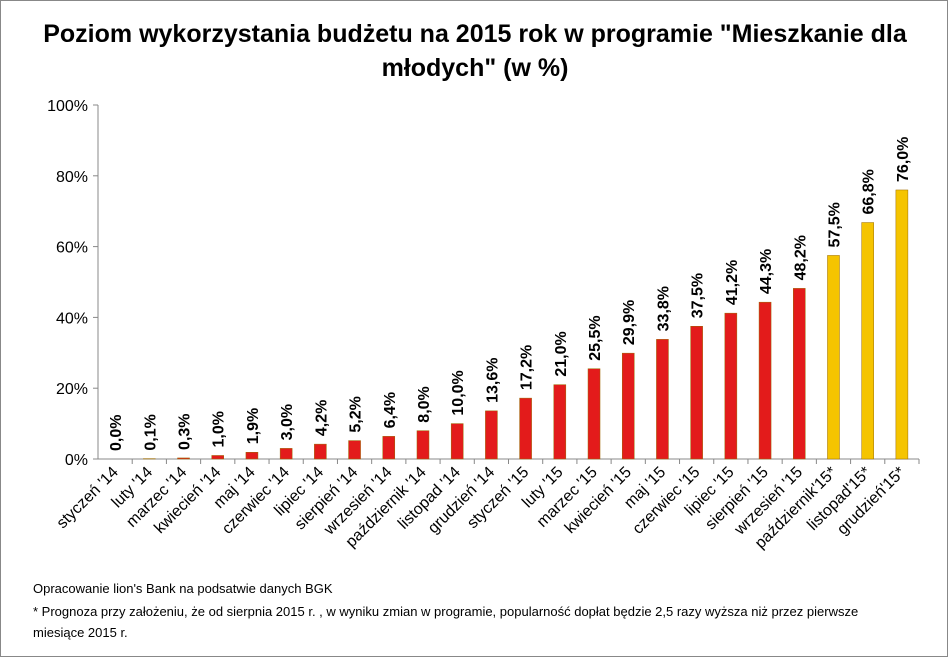 This screenshot has height=657, width=948. Describe the element at coordinates (561, 353) in the screenshot. I see `value-label: 21,0%` at that location.